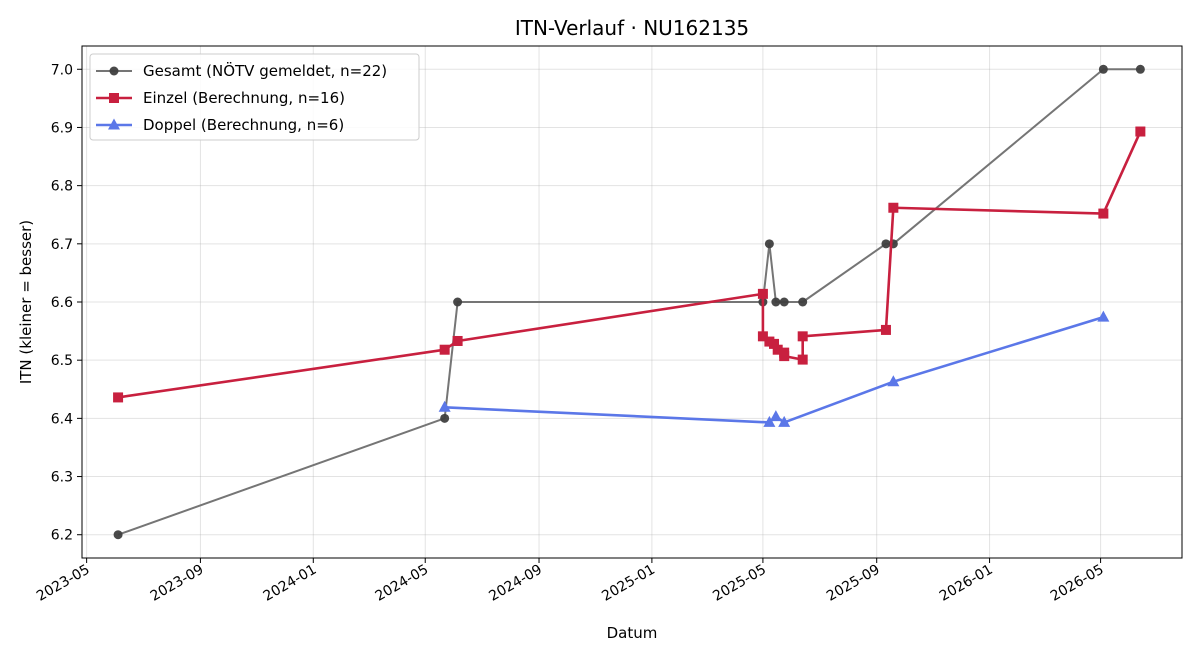  What do you see at coordinates (114, 98) in the screenshot?
I see `legend-marker-einzel` at bounding box center [114, 98].